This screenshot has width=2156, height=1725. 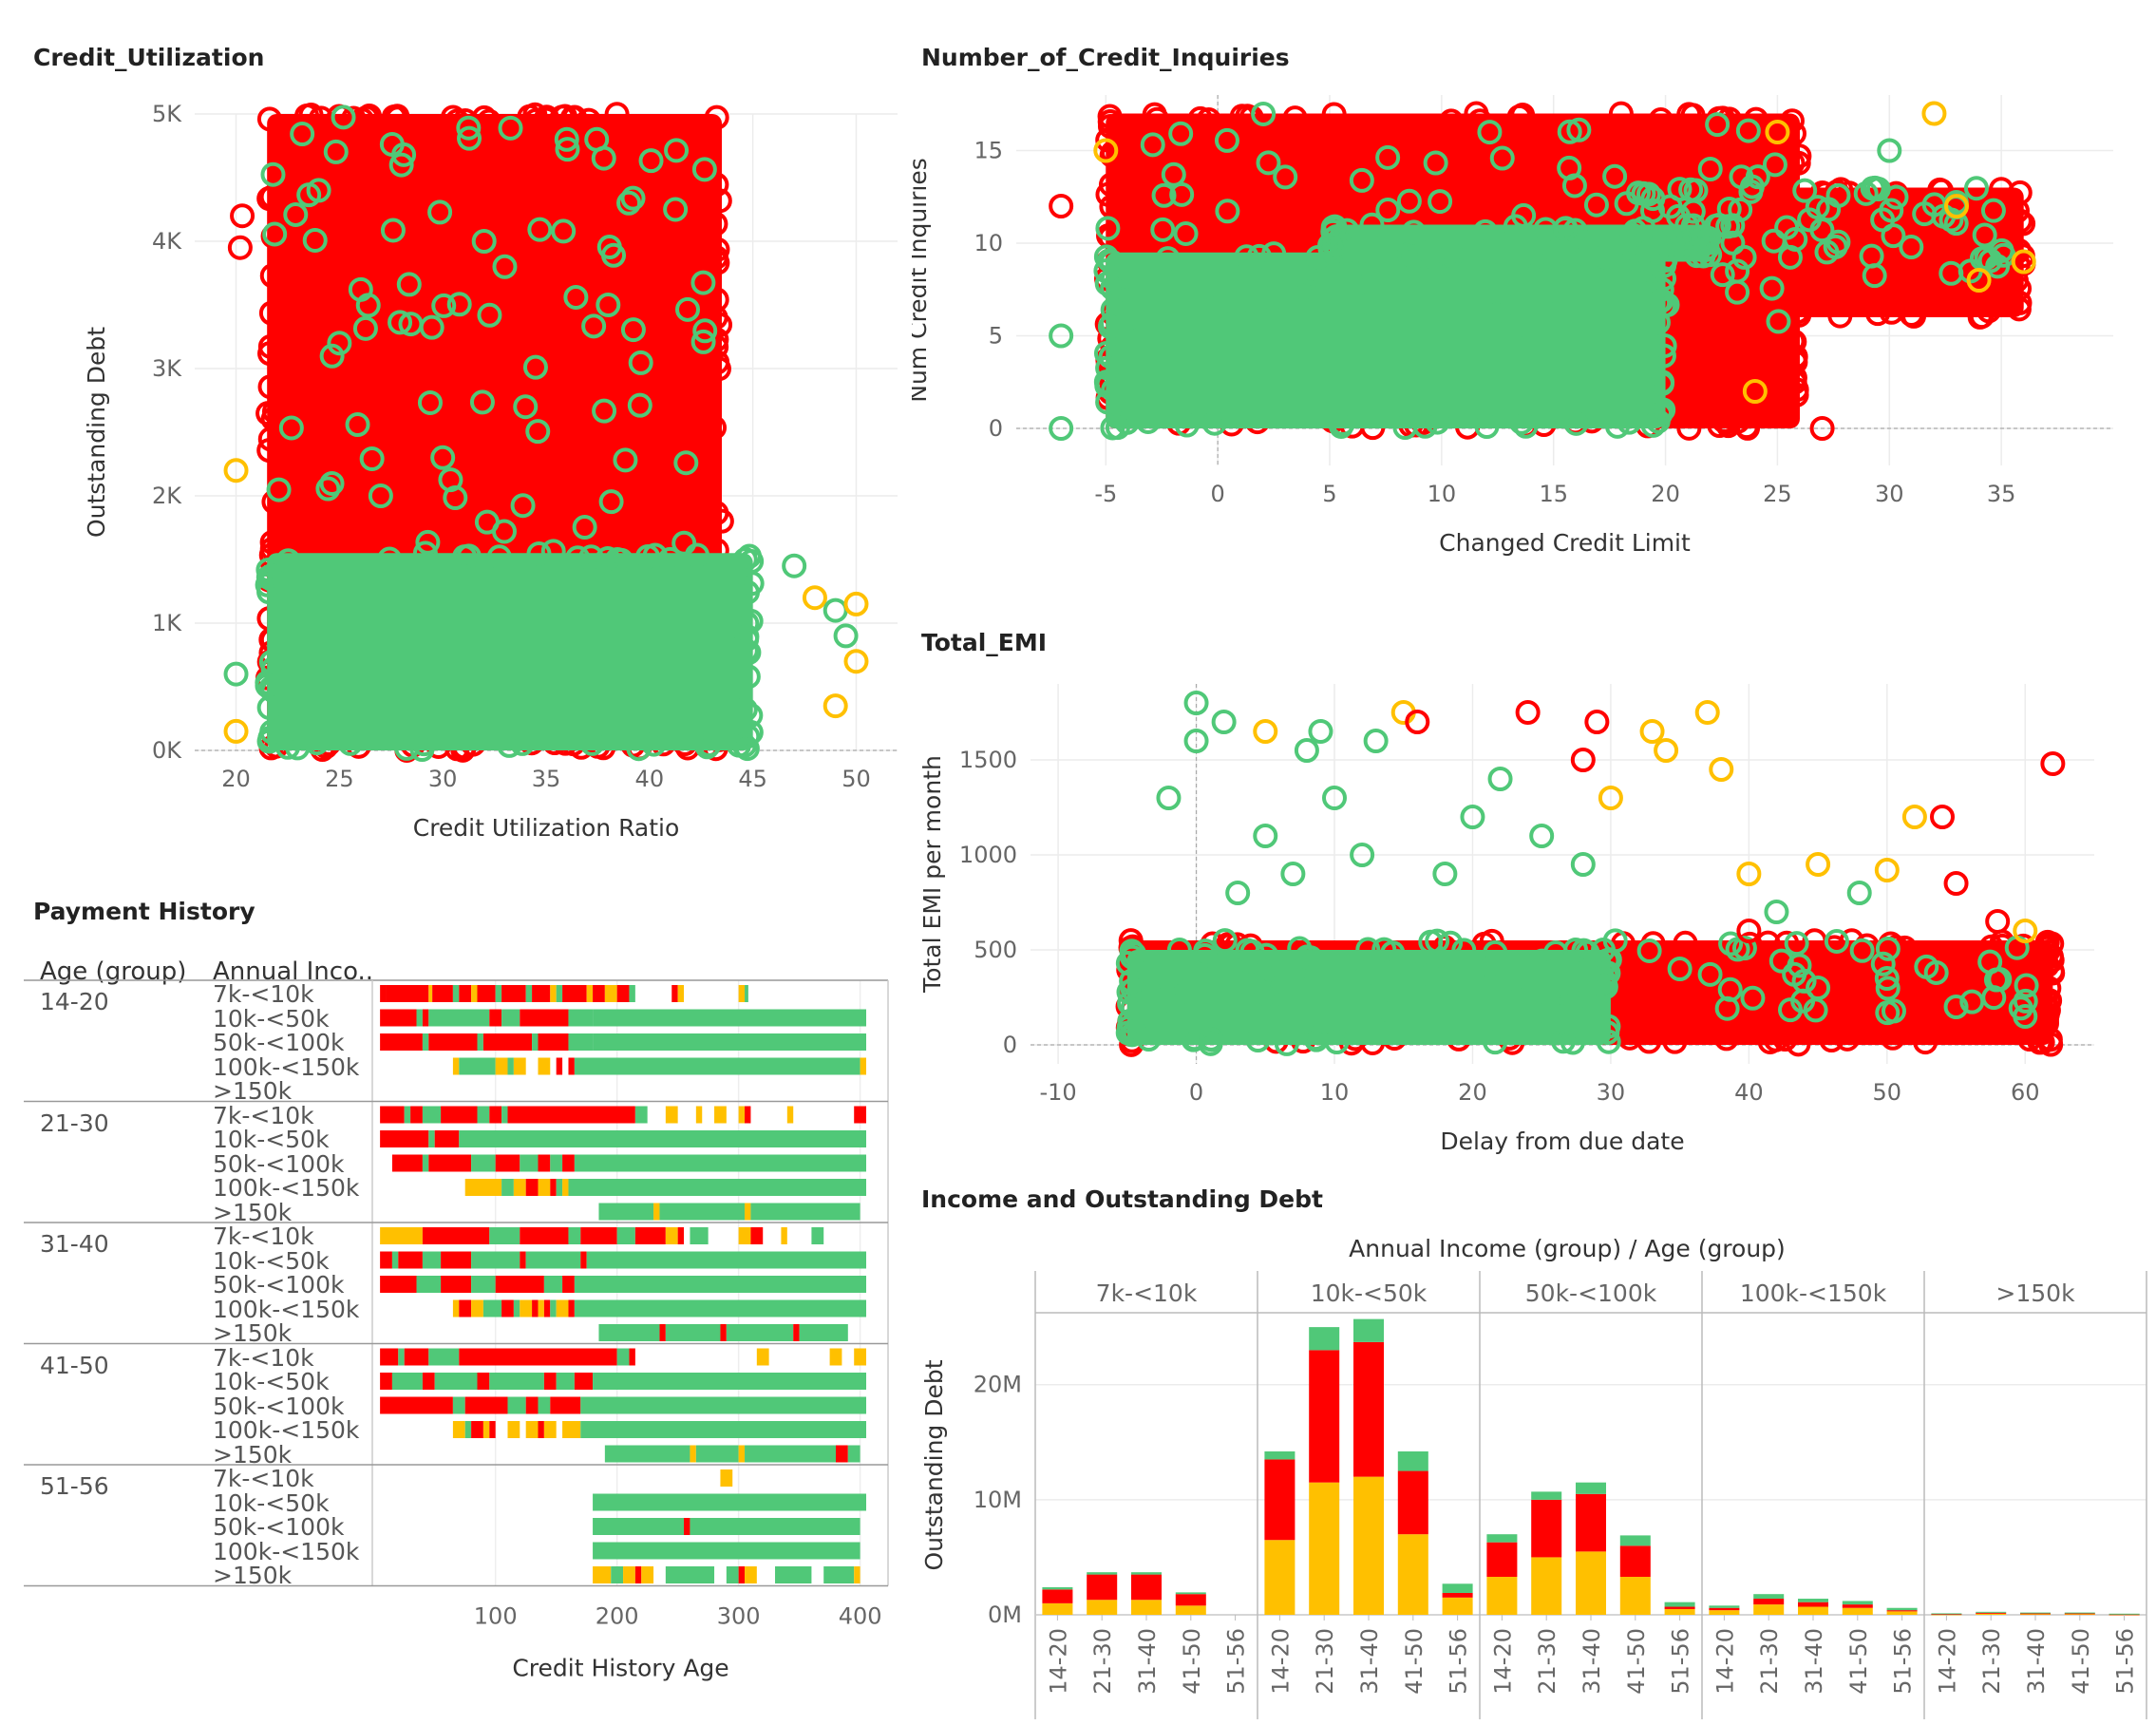 I want to click on income-group-label: >150k, so click(x=253, y=1454).